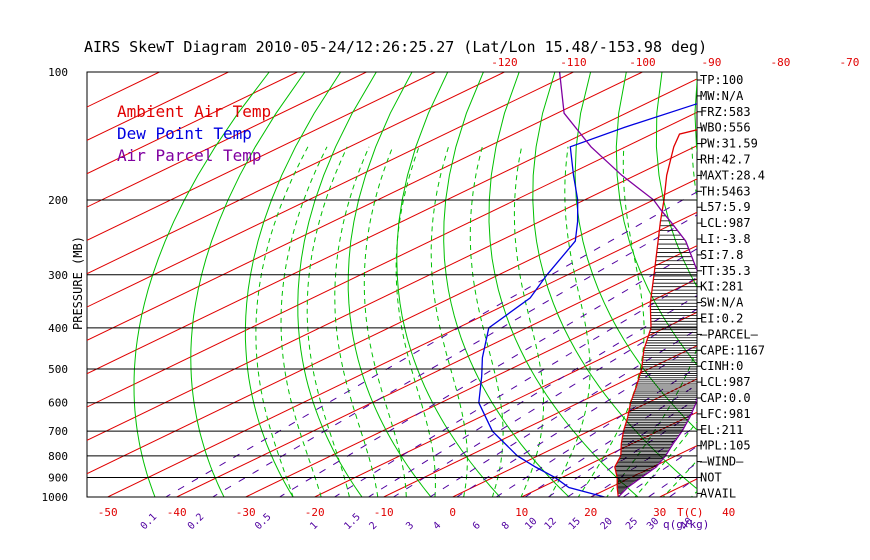  What do you see at coordinates (58, 431) in the screenshot?
I see `pressure-tick: 700` at bounding box center [58, 431].